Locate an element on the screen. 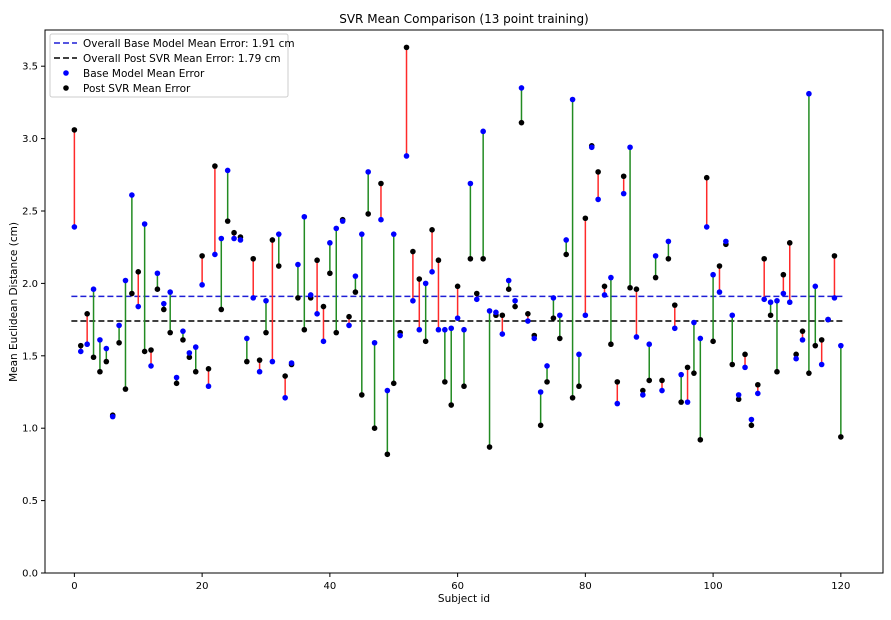 The image size is (891, 620). y-tick-label: 2.0 is located at coordinates (30, 284).